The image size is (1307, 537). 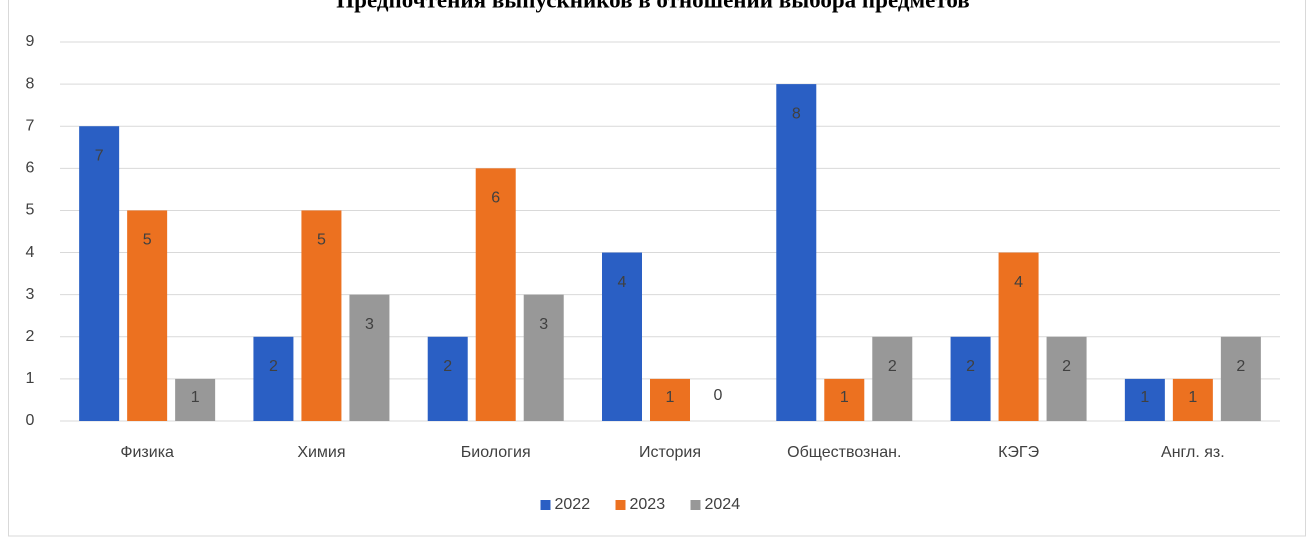 I want to click on y-tick-label: 1, so click(x=30, y=378).